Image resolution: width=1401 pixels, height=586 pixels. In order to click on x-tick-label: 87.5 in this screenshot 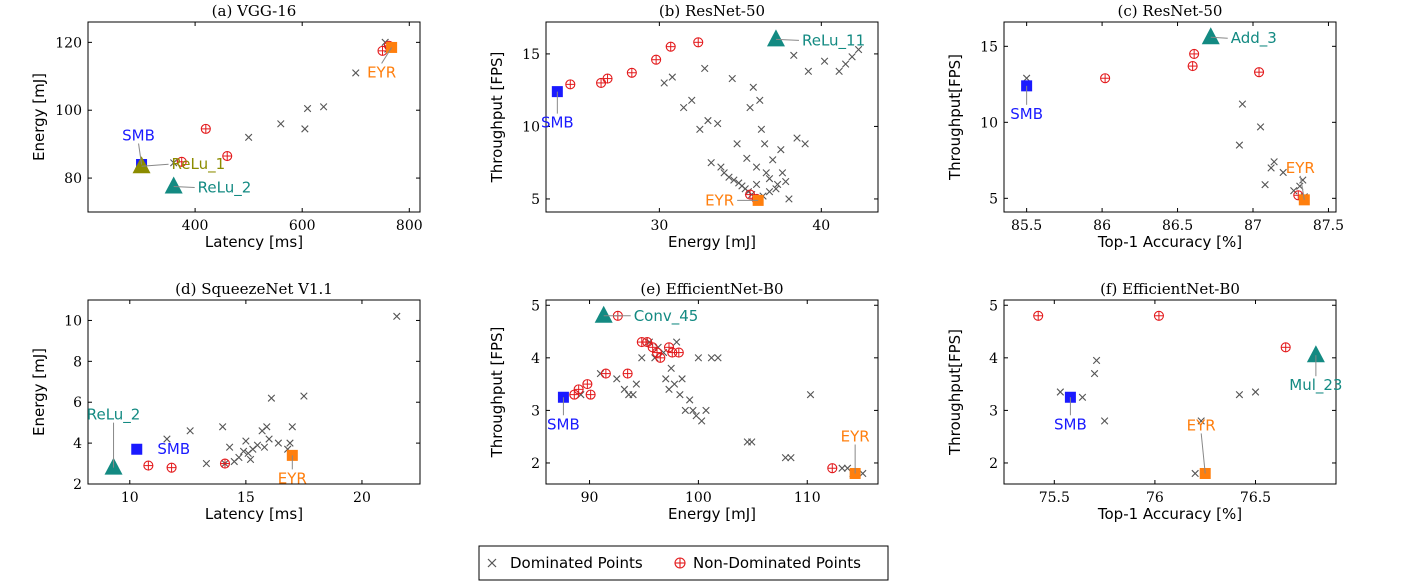, I will do `click(1328, 226)`.